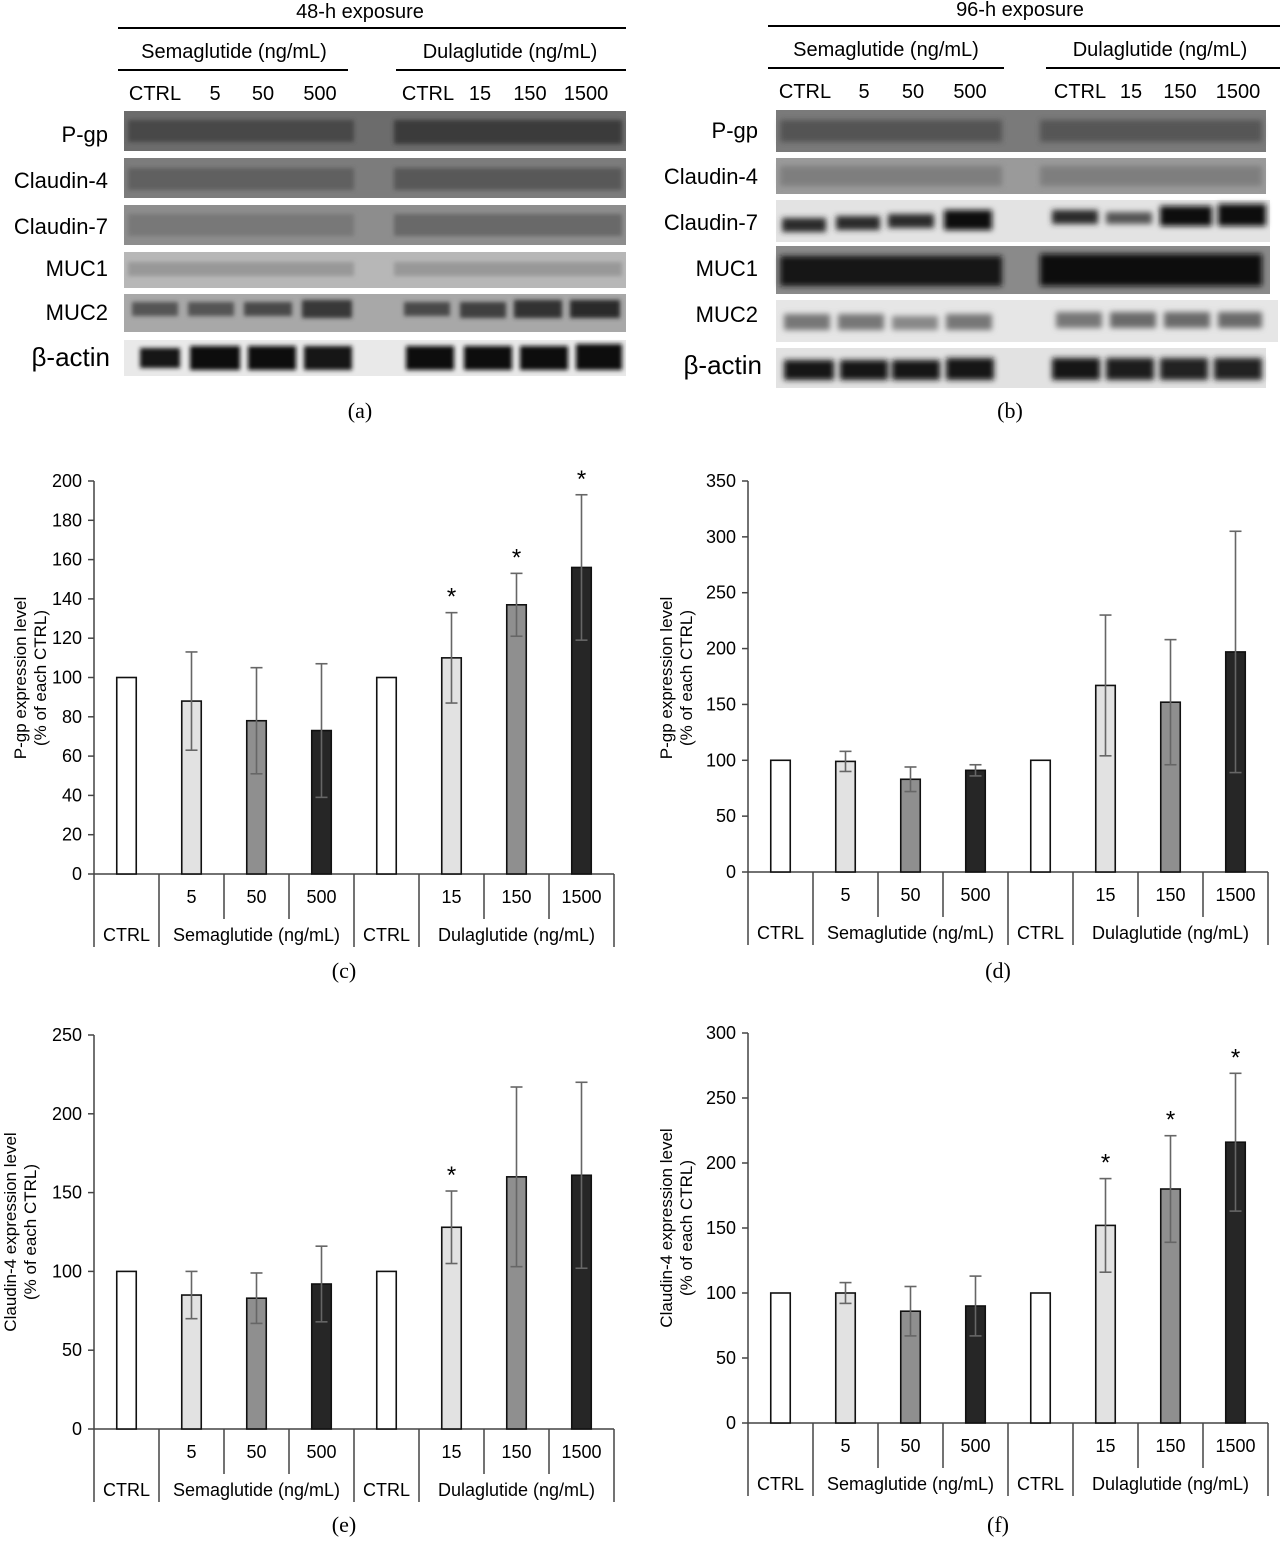 Image resolution: width=1280 pixels, height=1548 pixels. Describe the element at coordinates (516, 897) in the screenshot. I see `x-tick-label: 150` at that location.